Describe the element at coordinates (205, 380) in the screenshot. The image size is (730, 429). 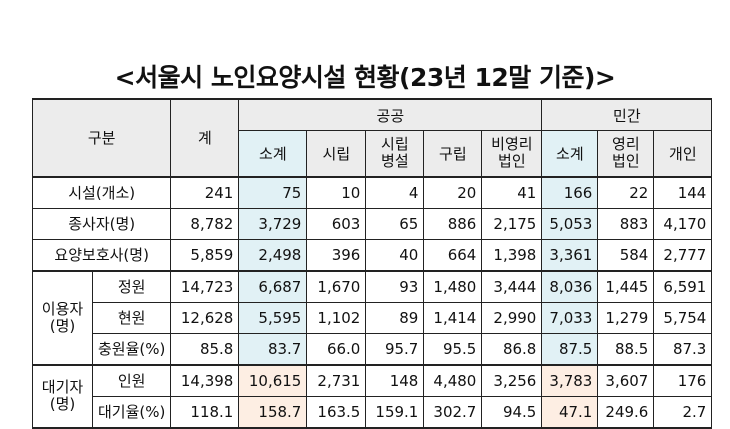
I see `table-cell: 14,398` at that location.